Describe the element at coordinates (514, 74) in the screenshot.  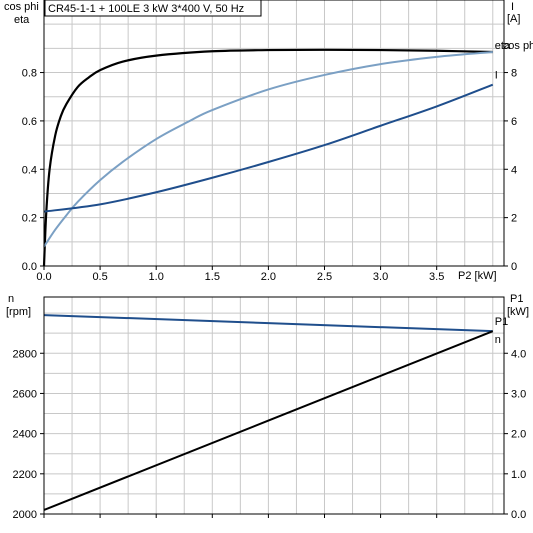
I see `y-right-tick-label: 8` at that location.